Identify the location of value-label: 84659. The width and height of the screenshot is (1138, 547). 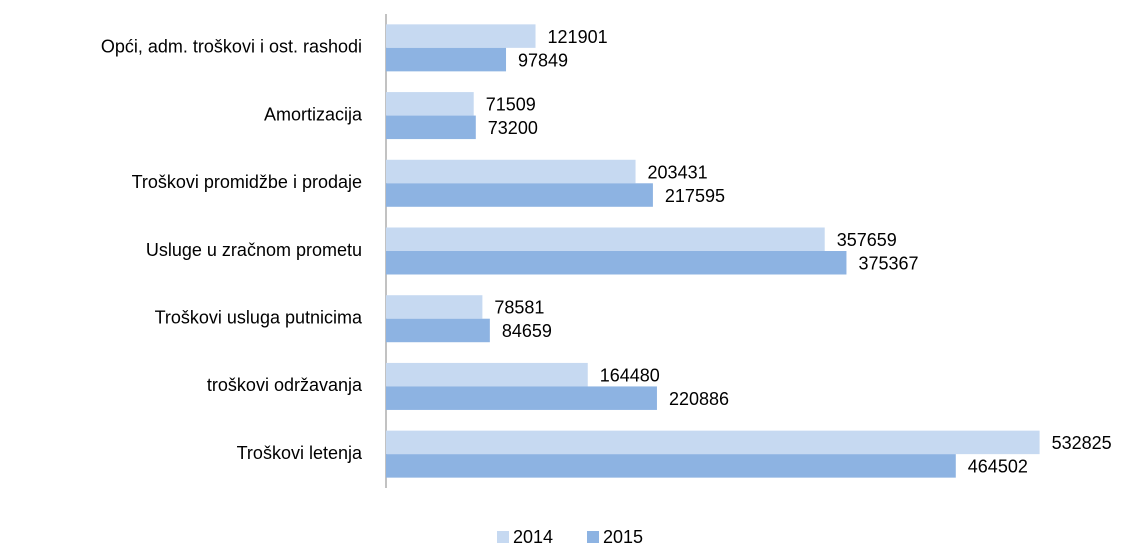
(527, 331).